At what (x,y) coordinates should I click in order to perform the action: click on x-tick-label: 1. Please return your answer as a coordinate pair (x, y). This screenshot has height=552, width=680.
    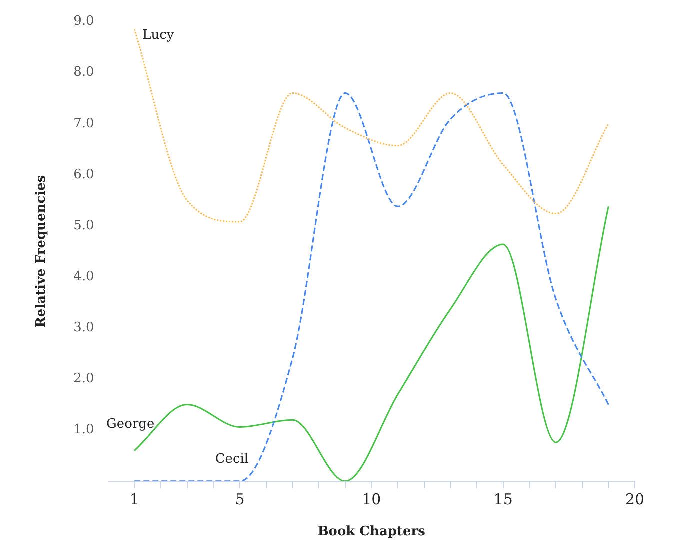
    Looking at the image, I should click on (135, 499).